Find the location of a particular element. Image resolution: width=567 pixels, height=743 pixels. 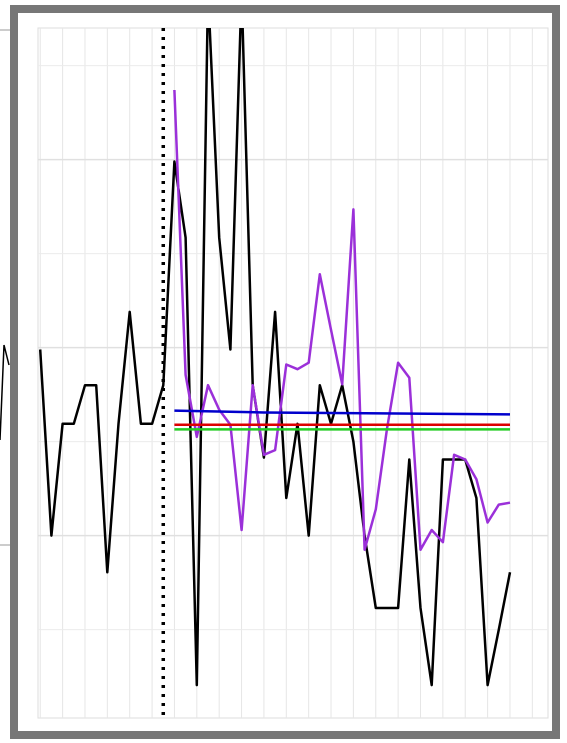

partial-neighbor-chart is located at coordinates (5, 287).